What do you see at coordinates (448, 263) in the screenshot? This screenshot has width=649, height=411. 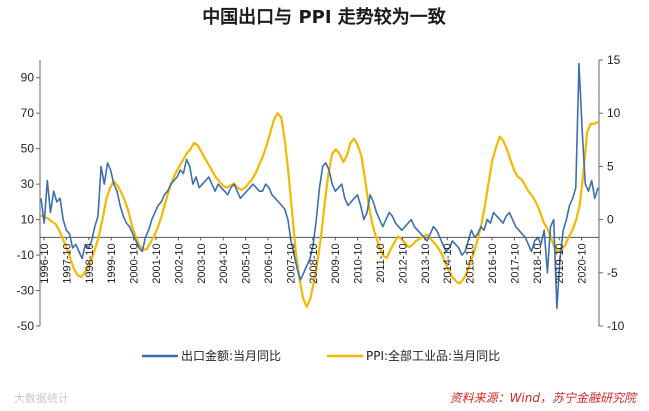 I see `x-tick-label: 2014-10` at bounding box center [448, 263].